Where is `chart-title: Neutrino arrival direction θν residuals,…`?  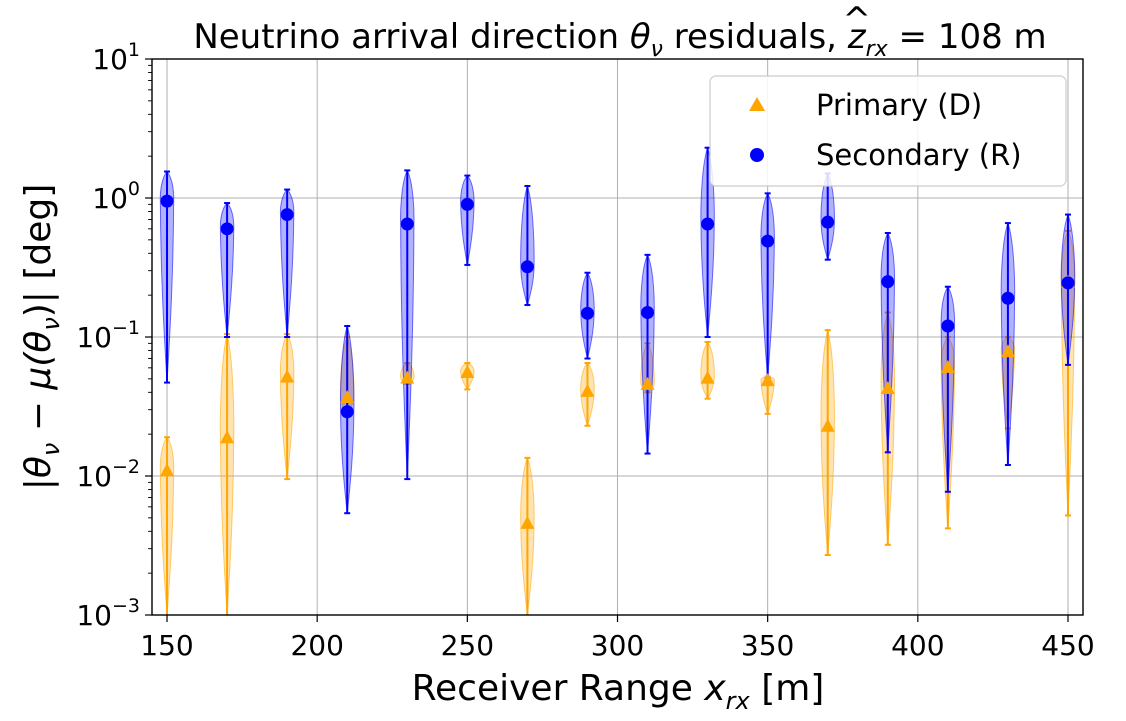
chart-title: Neutrino arrival direction θν residuals,… is located at coordinates (619, 39).